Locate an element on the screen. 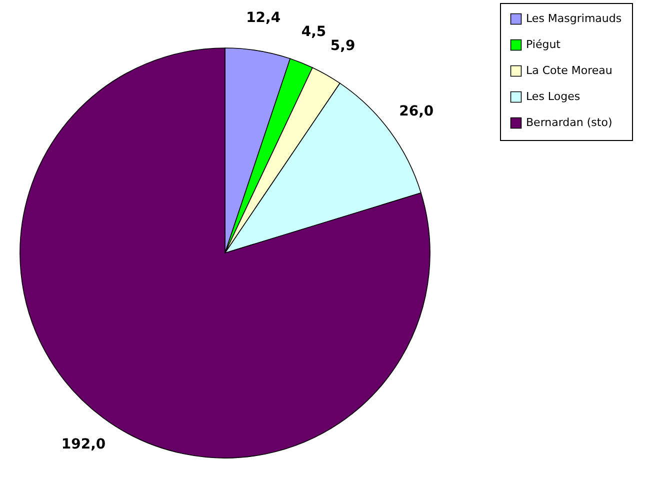 This screenshot has width=651, height=504. legend-label: Piégut is located at coordinates (544, 44).